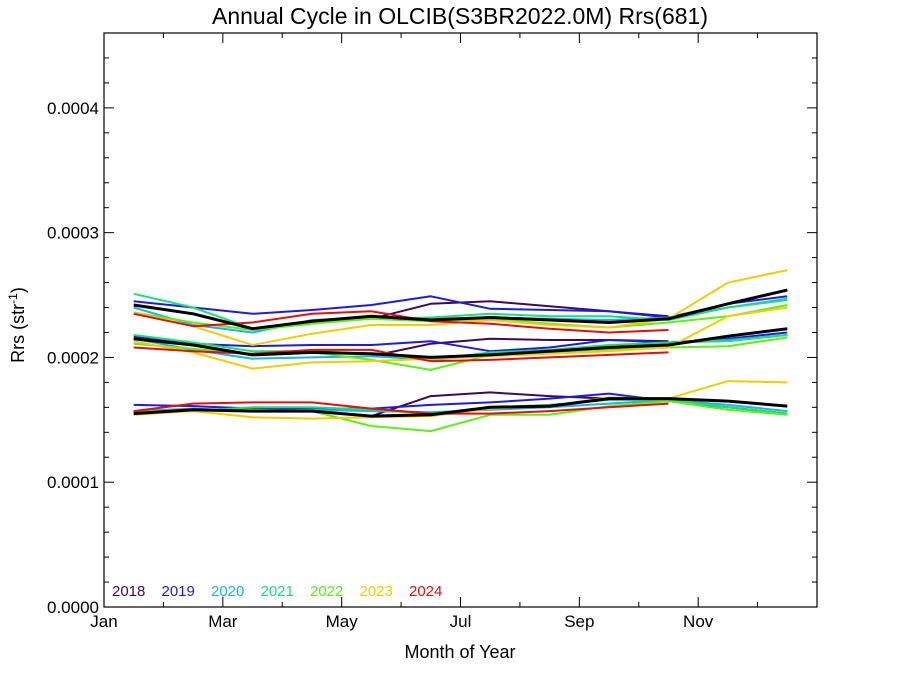  Describe the element at coordinates (376, 591) in the screenshot. I see `legend-item-2023: 2023` at that location.